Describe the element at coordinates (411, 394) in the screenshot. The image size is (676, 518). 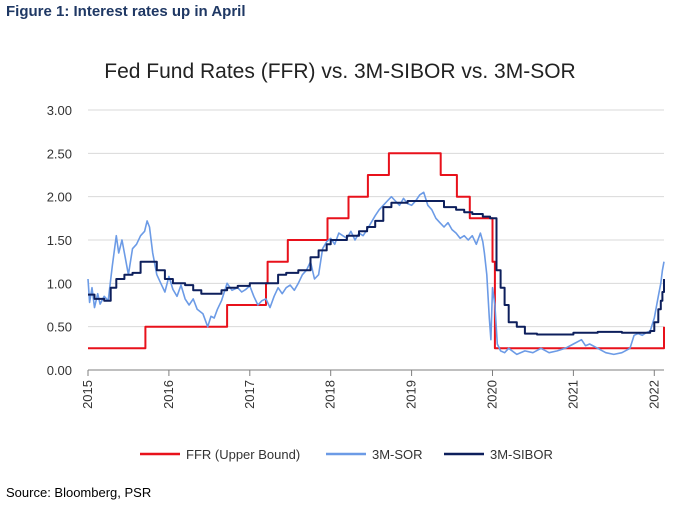
I see `x-tick-label: 2019` at that location.